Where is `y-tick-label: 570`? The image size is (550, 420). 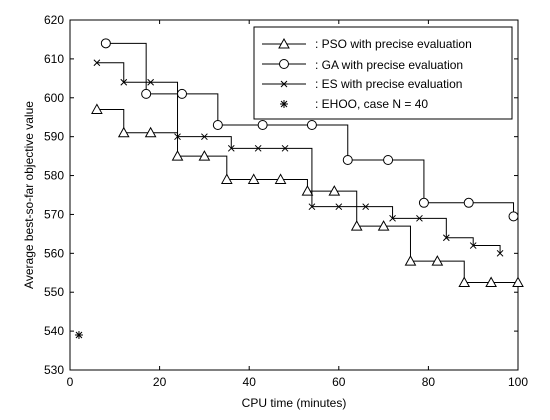
y-tick-label: 570 is located at coordinates (54, 214).